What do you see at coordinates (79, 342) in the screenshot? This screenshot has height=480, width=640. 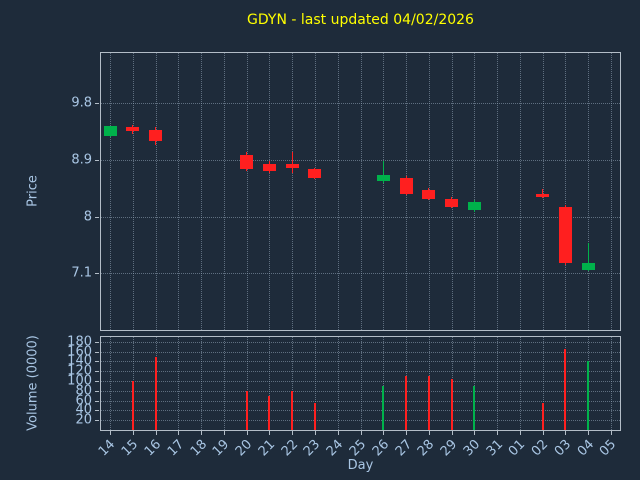 I see `volume-tick-label: 180` at bounding box center [79, 342].